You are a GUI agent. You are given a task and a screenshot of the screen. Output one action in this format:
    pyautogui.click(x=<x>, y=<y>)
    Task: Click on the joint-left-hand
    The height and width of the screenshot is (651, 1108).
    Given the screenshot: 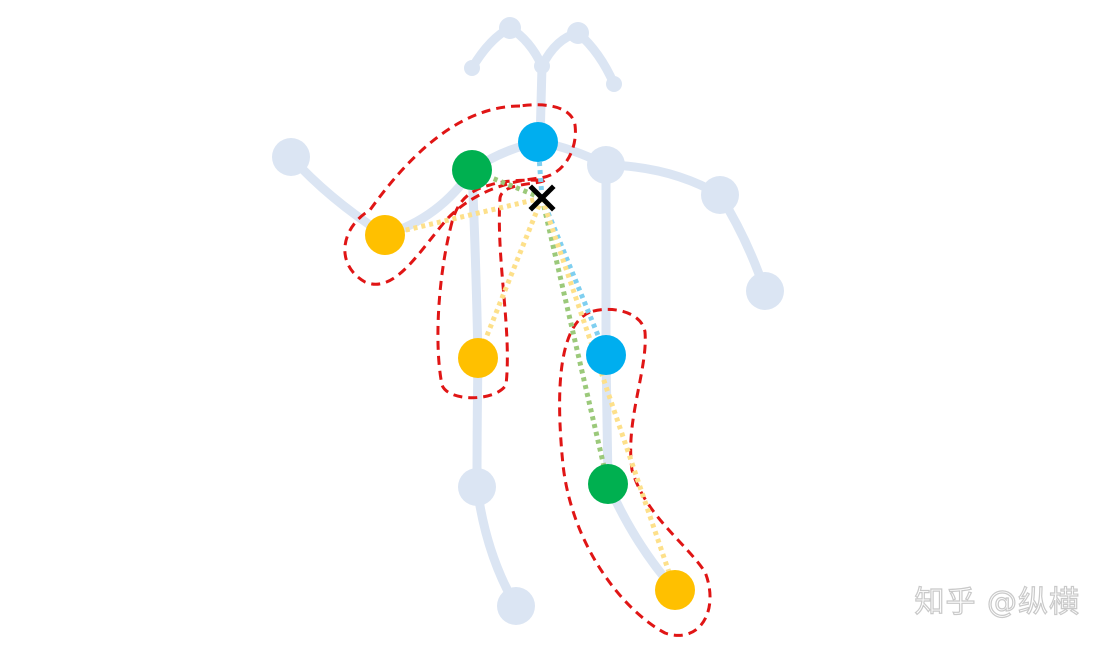 What is the action you would take?
    pyautogui.click(x=291, y=157)
    